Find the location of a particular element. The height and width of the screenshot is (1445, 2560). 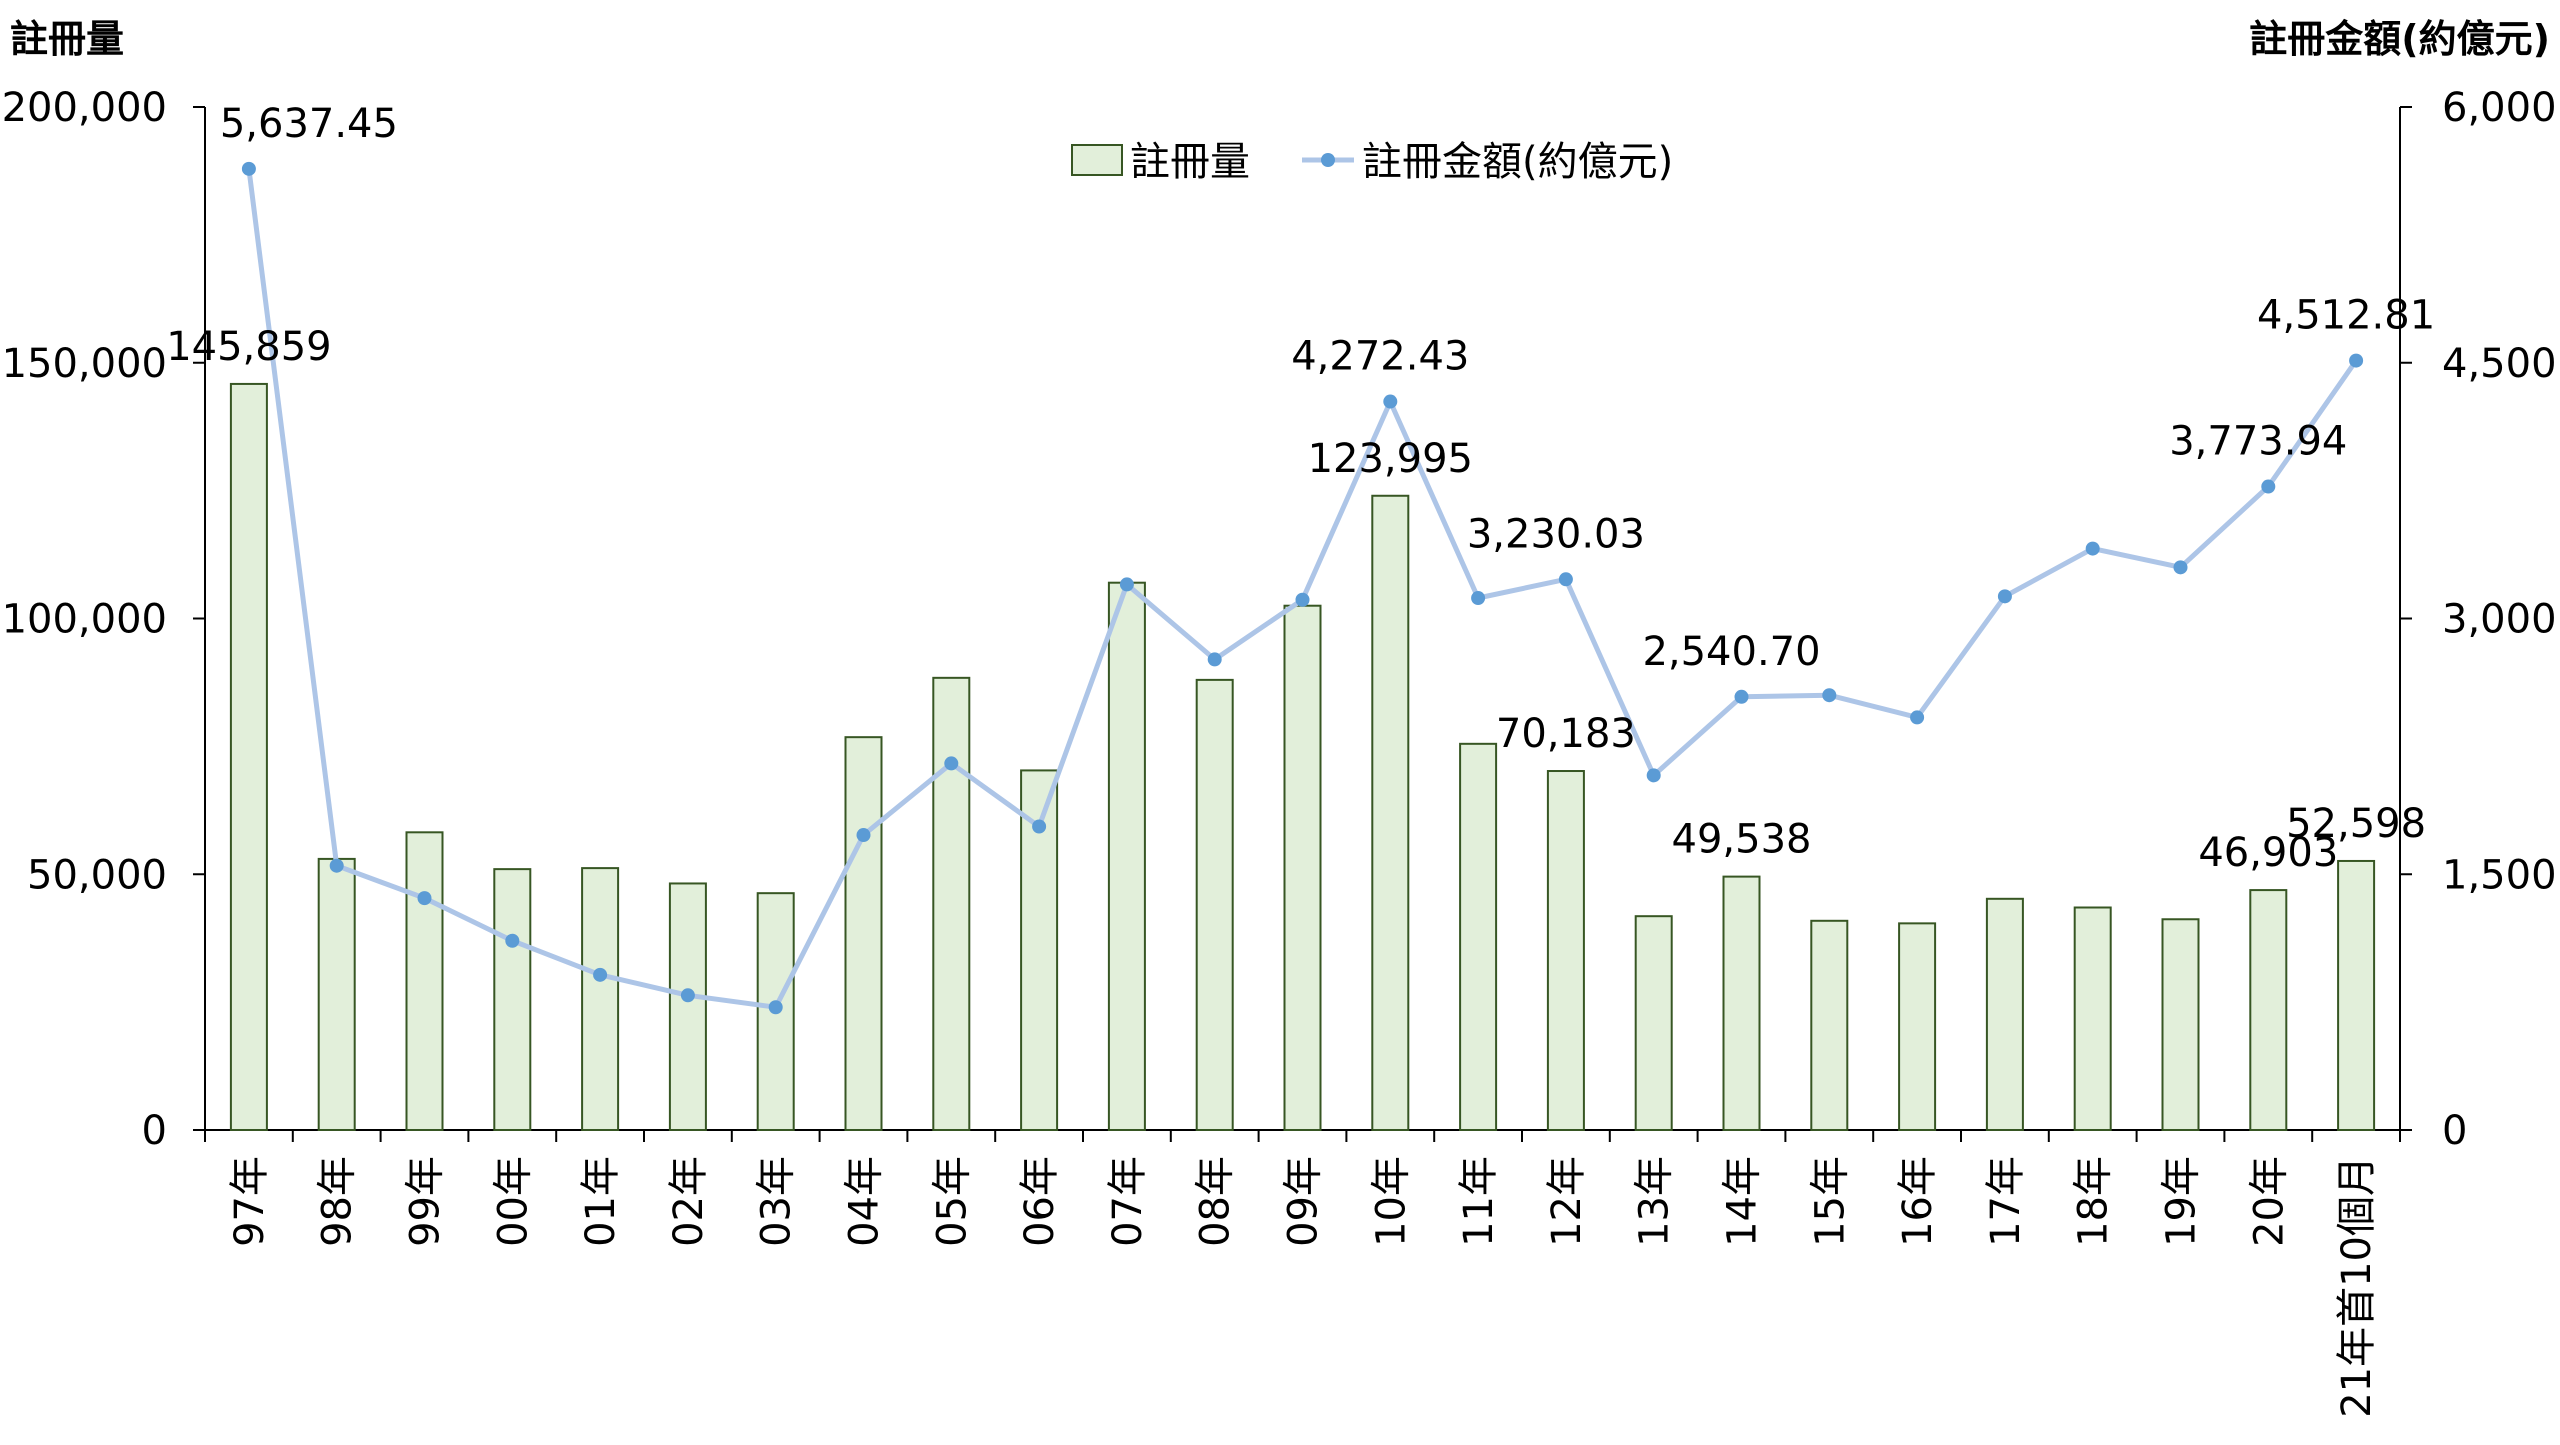

right-tick-label: 3,000 is located at coordinates (2499, 620).